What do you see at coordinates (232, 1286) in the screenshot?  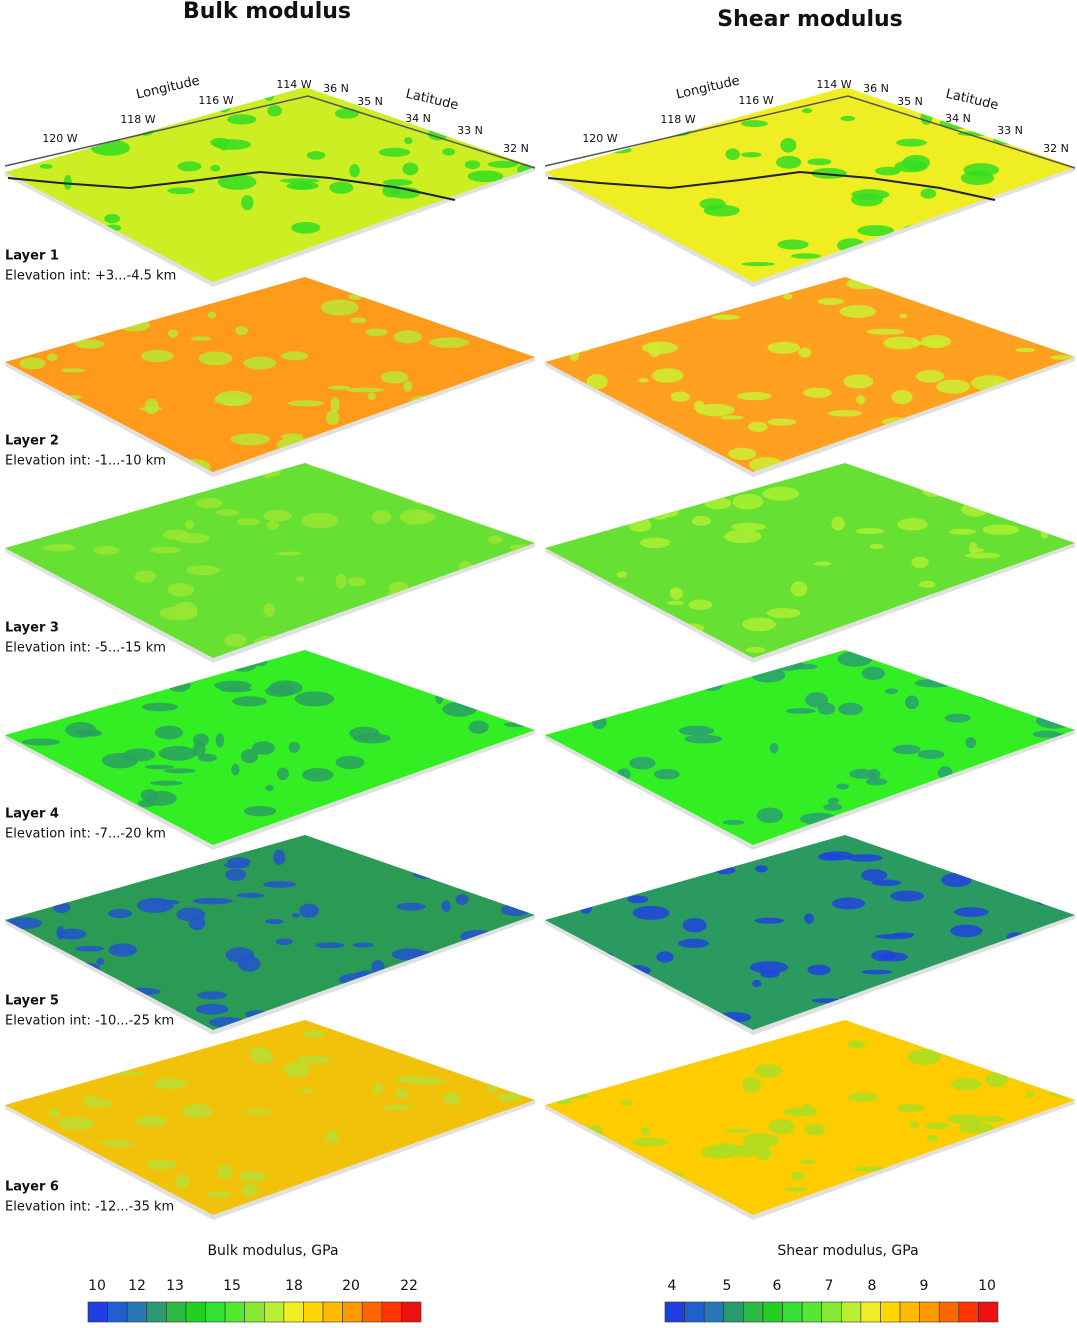 I see `colorbar-tick: 15` at bounding box center [232, 1286].